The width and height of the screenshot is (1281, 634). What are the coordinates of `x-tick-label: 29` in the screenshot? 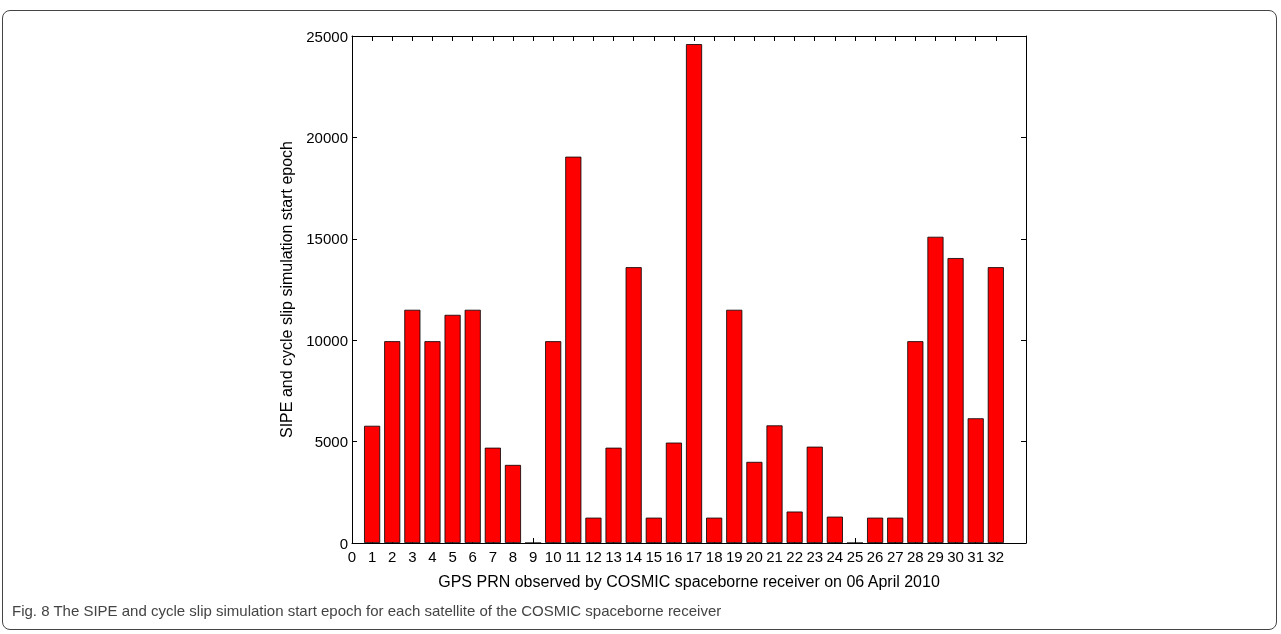 It's located at (935, 556).